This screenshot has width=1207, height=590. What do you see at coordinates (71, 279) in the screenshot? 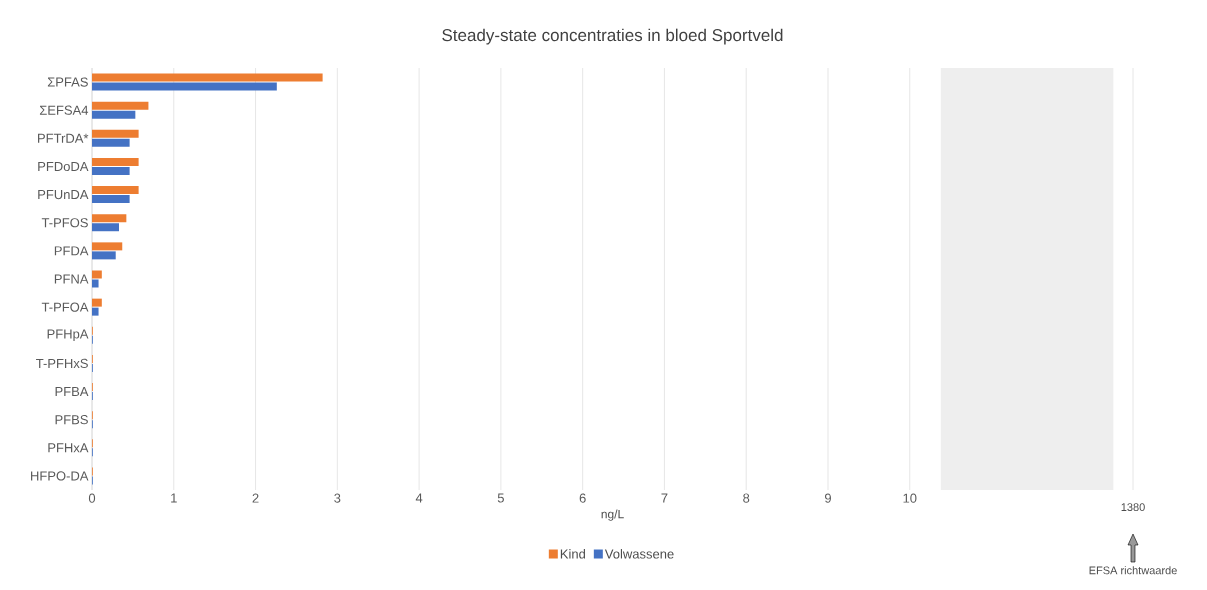
I see `y-tick-label: PFNA` at bounding box center [71, 279].